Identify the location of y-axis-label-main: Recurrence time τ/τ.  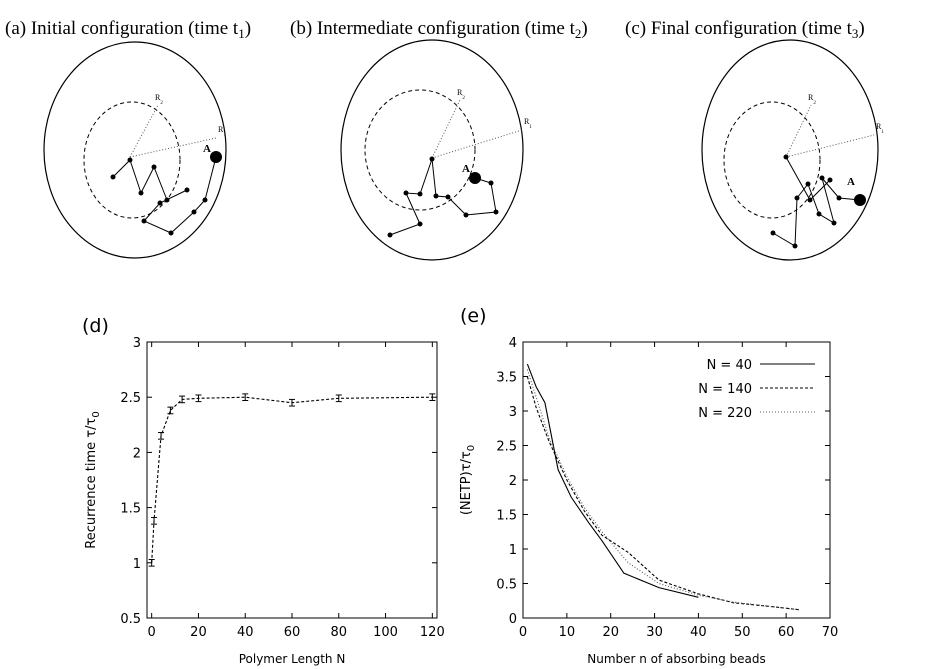
(91, 482).